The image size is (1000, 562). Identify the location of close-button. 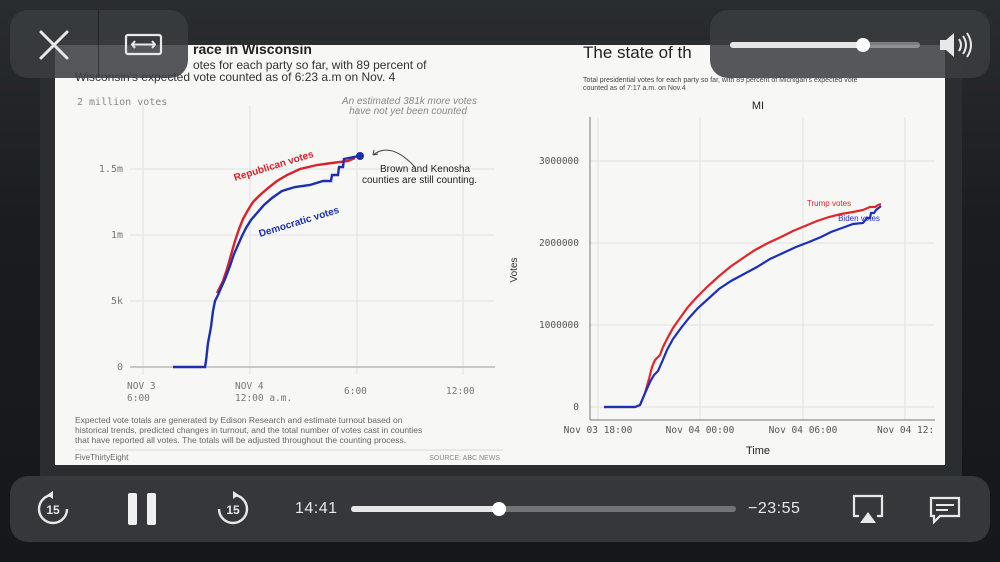
(54, 44).